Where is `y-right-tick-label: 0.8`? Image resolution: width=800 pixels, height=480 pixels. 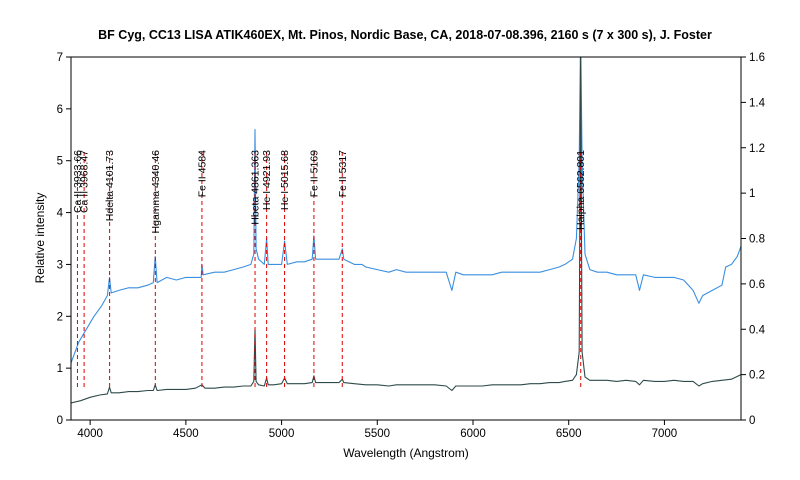 y-right-tick-label: 0.8 is located at coordinates (757, 240).